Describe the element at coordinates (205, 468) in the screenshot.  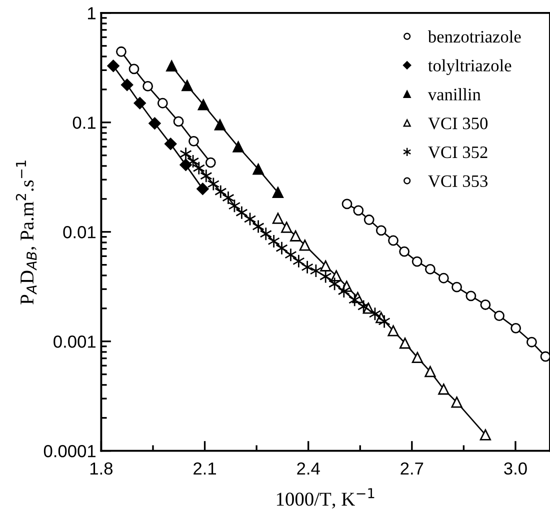
I see `x-tick-label: 2.1` at that location.